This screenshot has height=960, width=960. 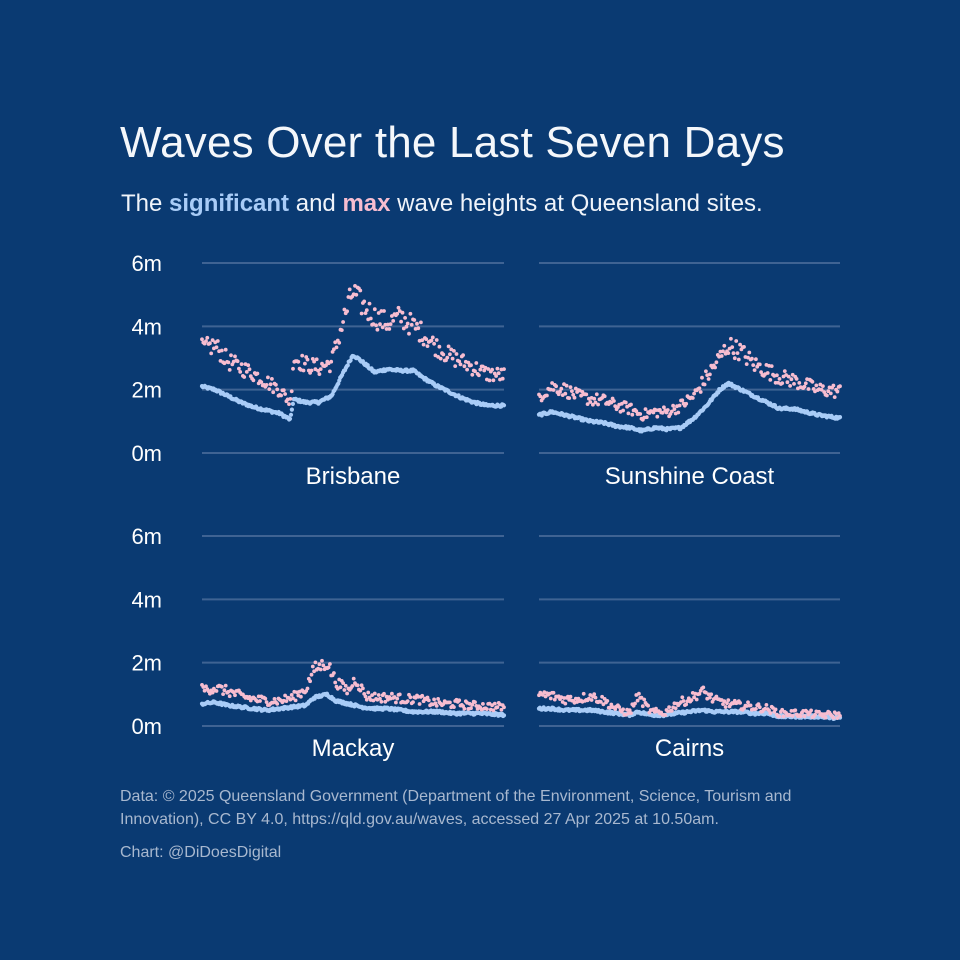 What do you see at coordinates (146, 599) in the screenshot?
I see `y-tick-label: 4m` at bounding box center [146, 599].